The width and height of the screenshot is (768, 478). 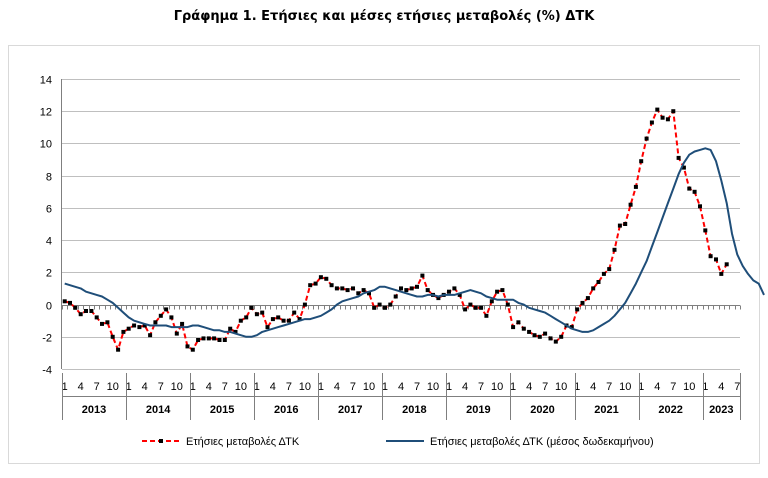 I want to click on y-tick-label: 4, so click(x=49, y=242).